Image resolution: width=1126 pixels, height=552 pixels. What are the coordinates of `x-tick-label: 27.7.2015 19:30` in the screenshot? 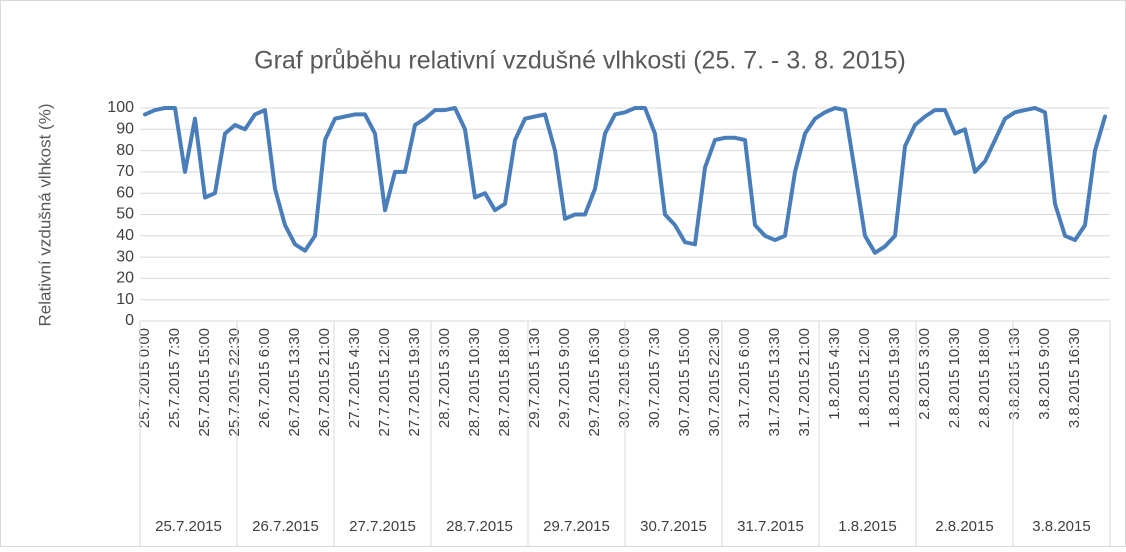 It's located at (414, 382).